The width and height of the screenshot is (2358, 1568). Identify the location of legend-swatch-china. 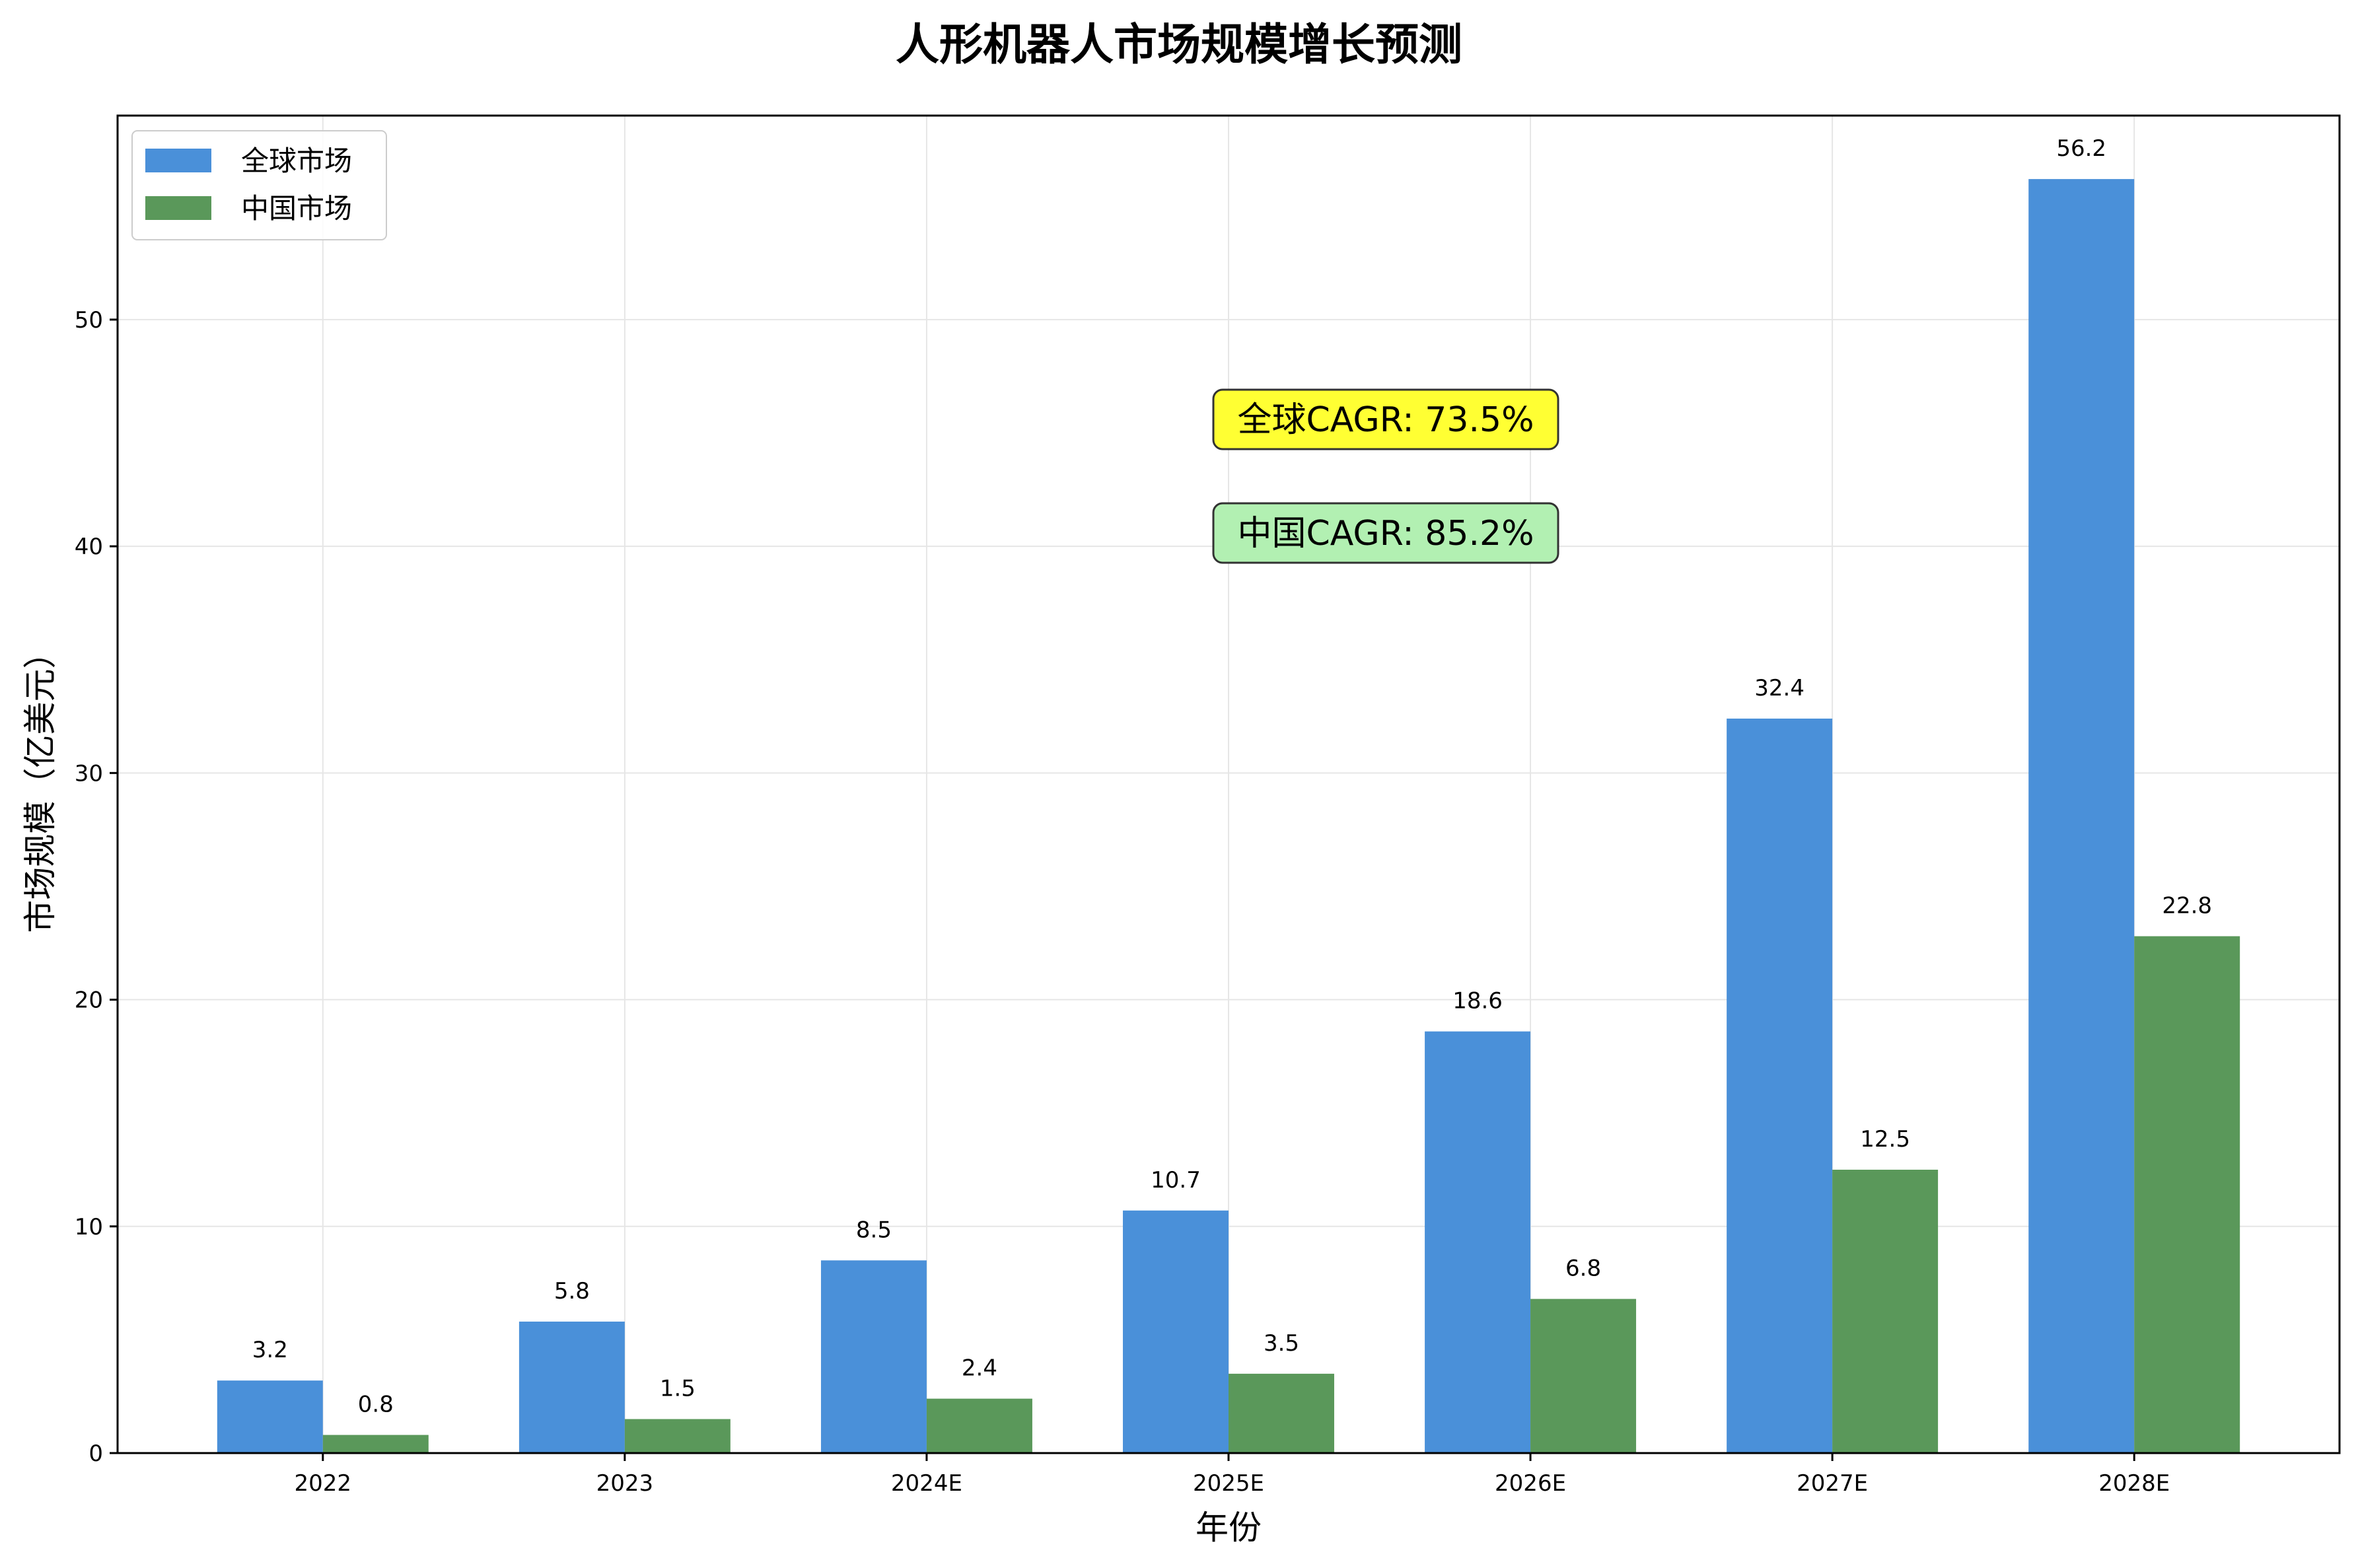
(178, 208).